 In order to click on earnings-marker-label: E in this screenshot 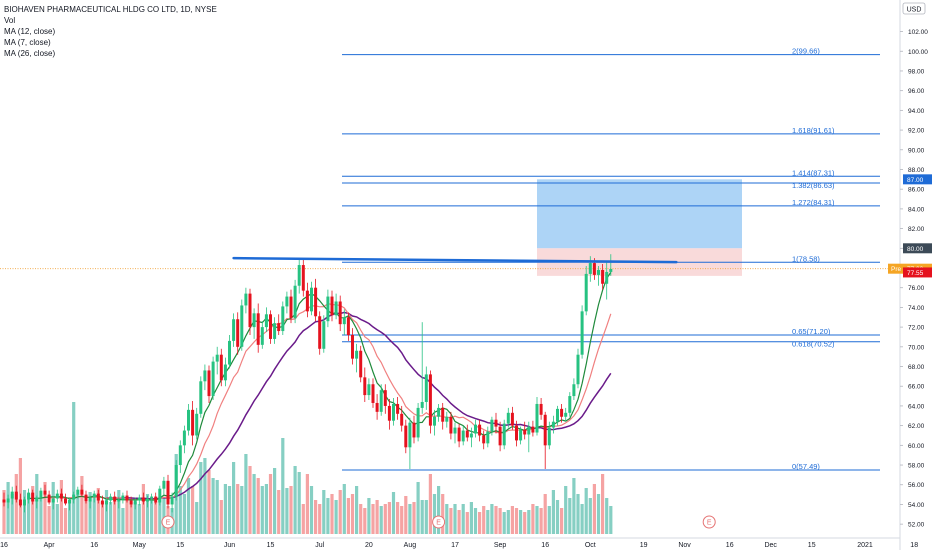, I will do `click(438, 523)`.